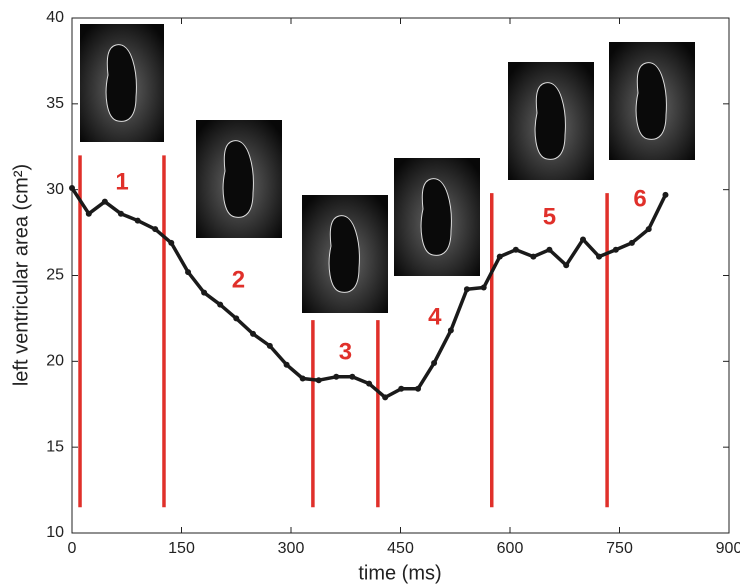  I want to click on y-tick-label: 15, so click(55, 446).